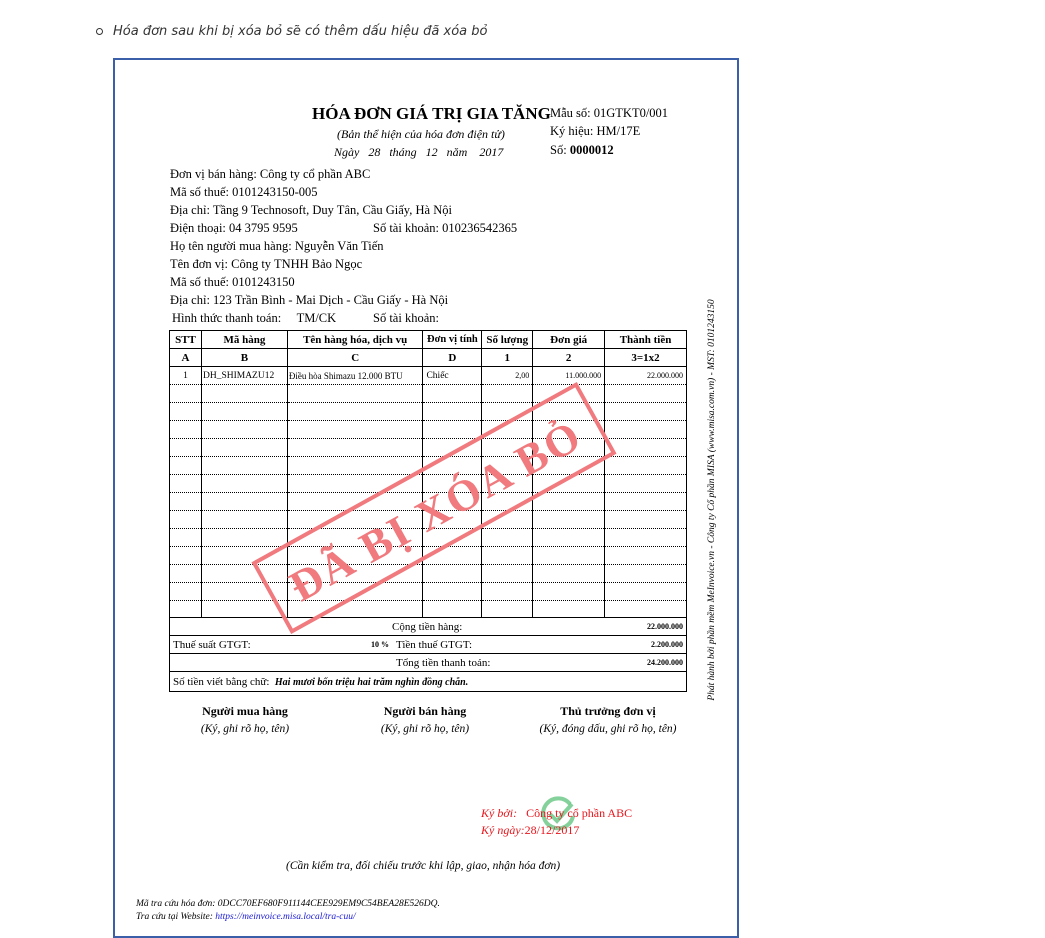  I want to click on col-code: Mã hàng, so click(244, 339).